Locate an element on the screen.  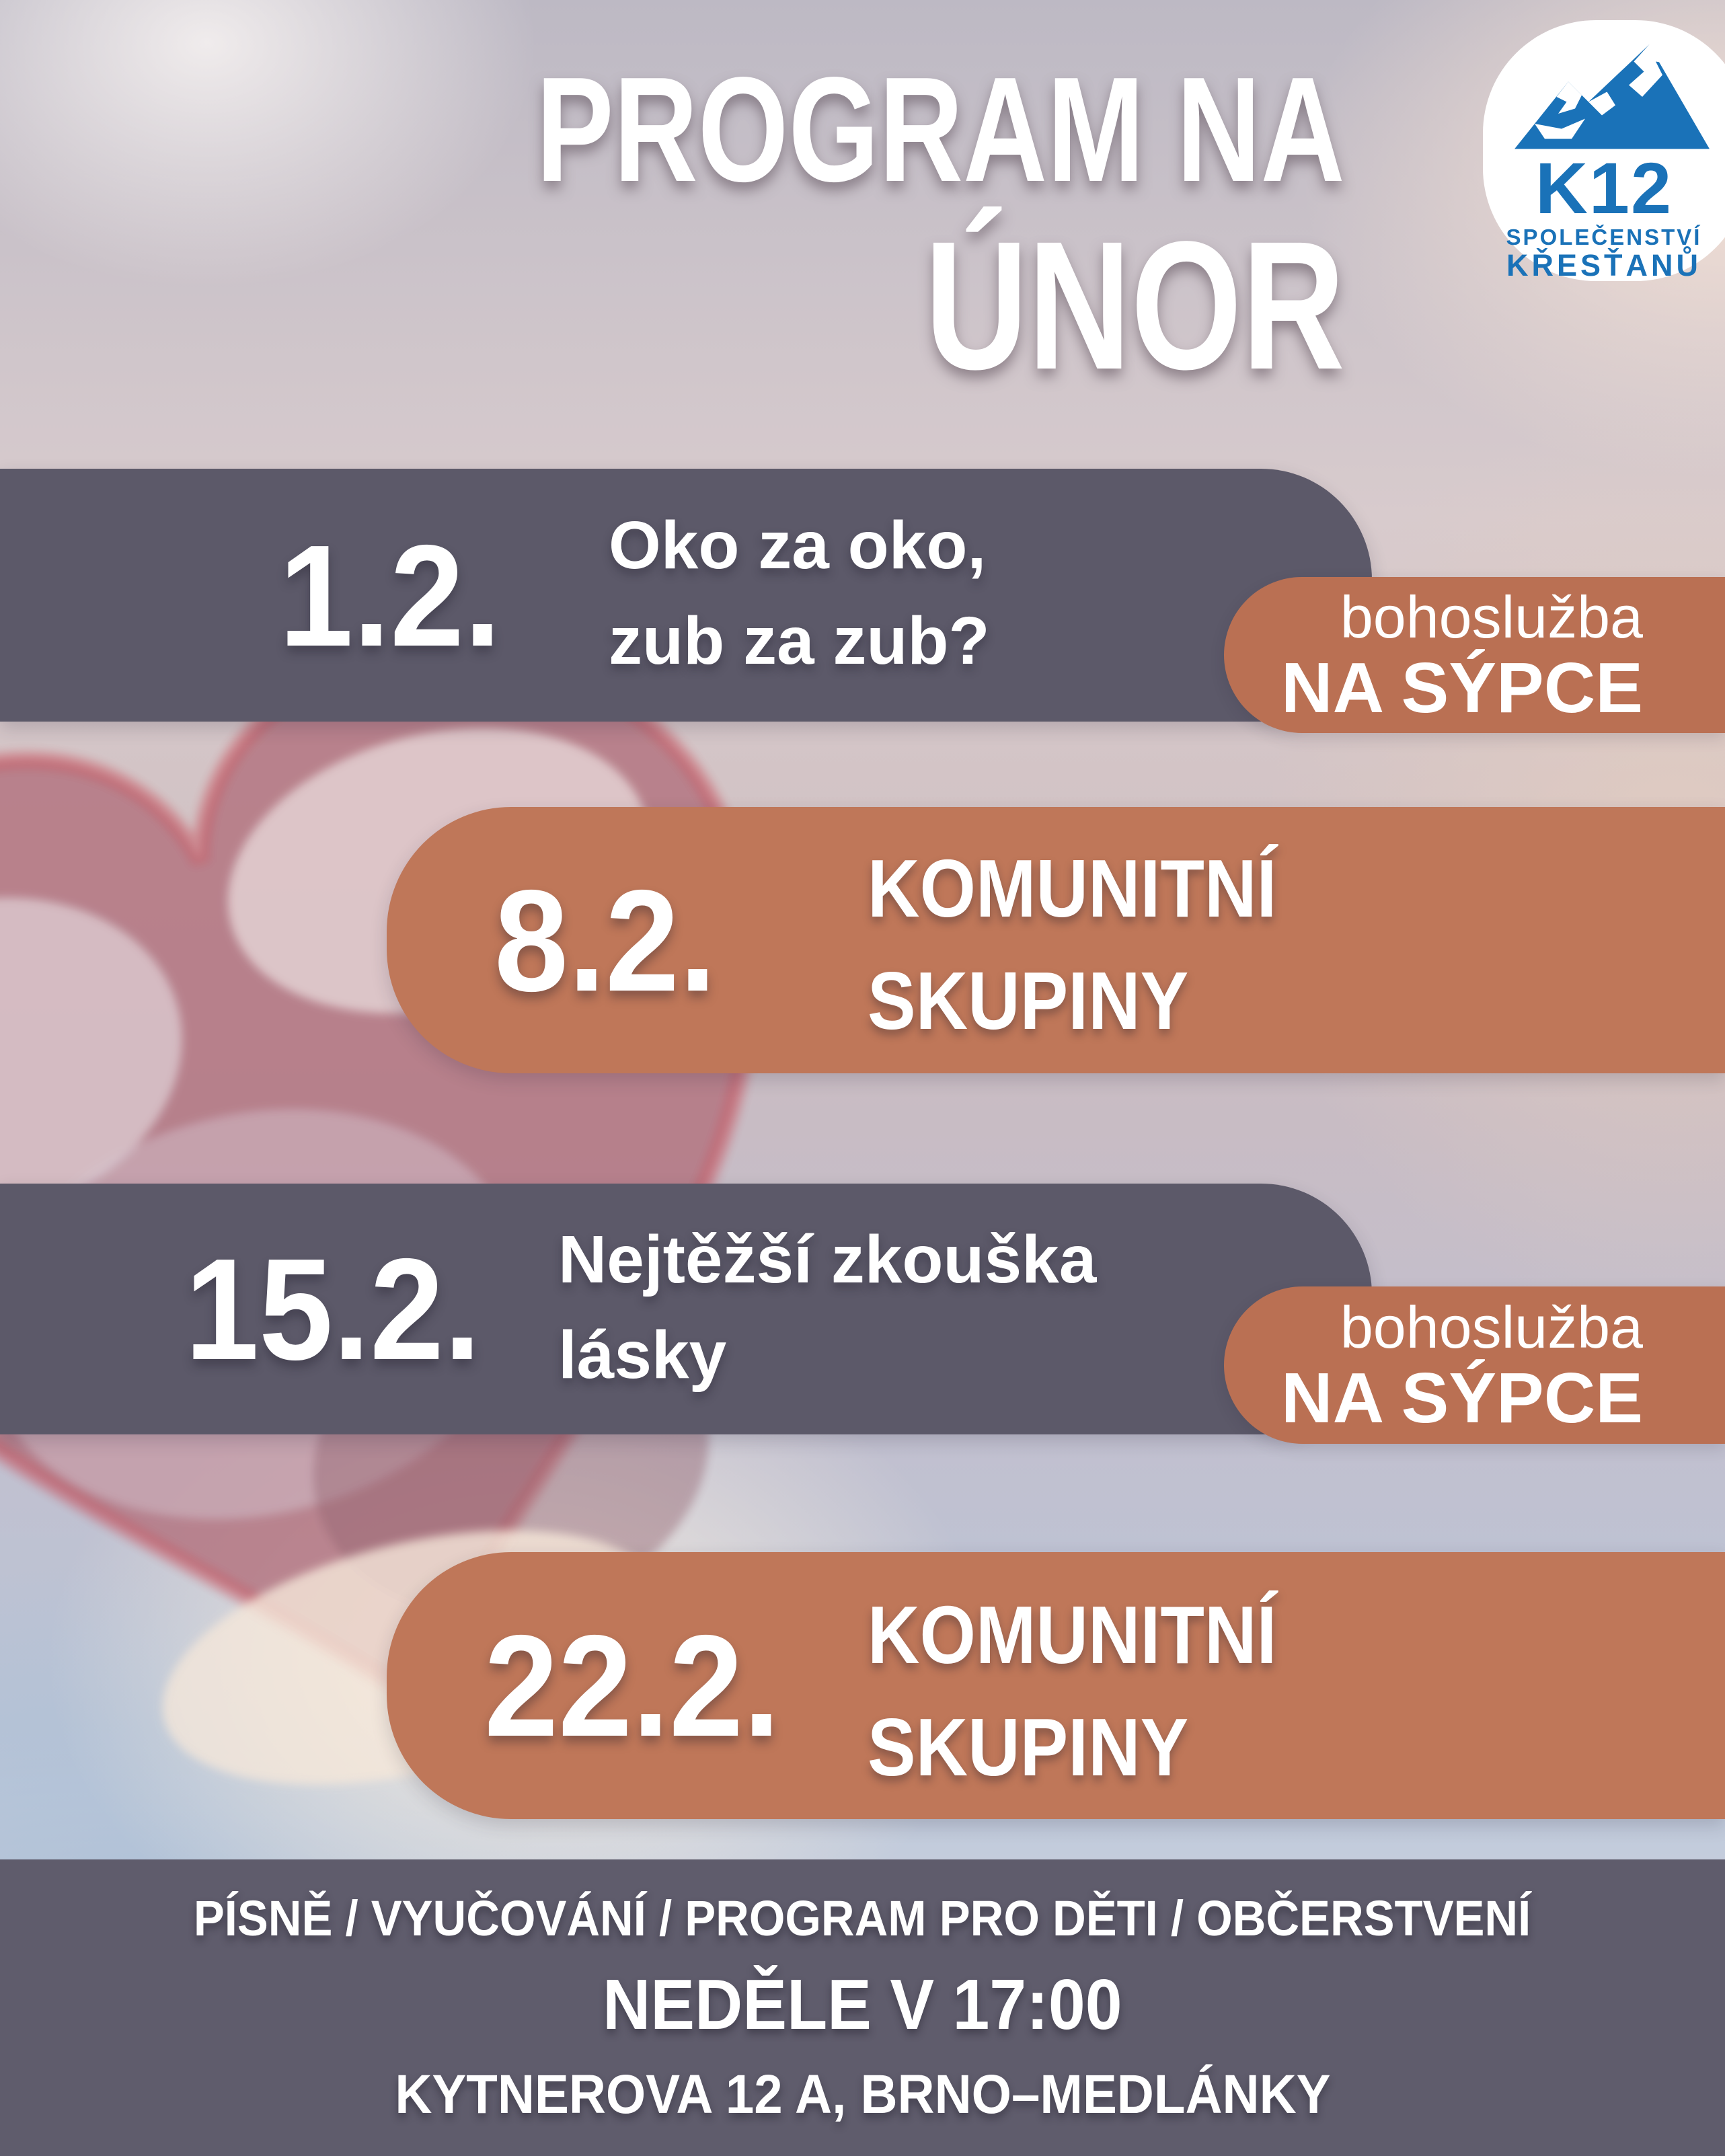
event-title-8-2: KOMUNITNÍ SKUPINY is located at coordinates (1072, 945).